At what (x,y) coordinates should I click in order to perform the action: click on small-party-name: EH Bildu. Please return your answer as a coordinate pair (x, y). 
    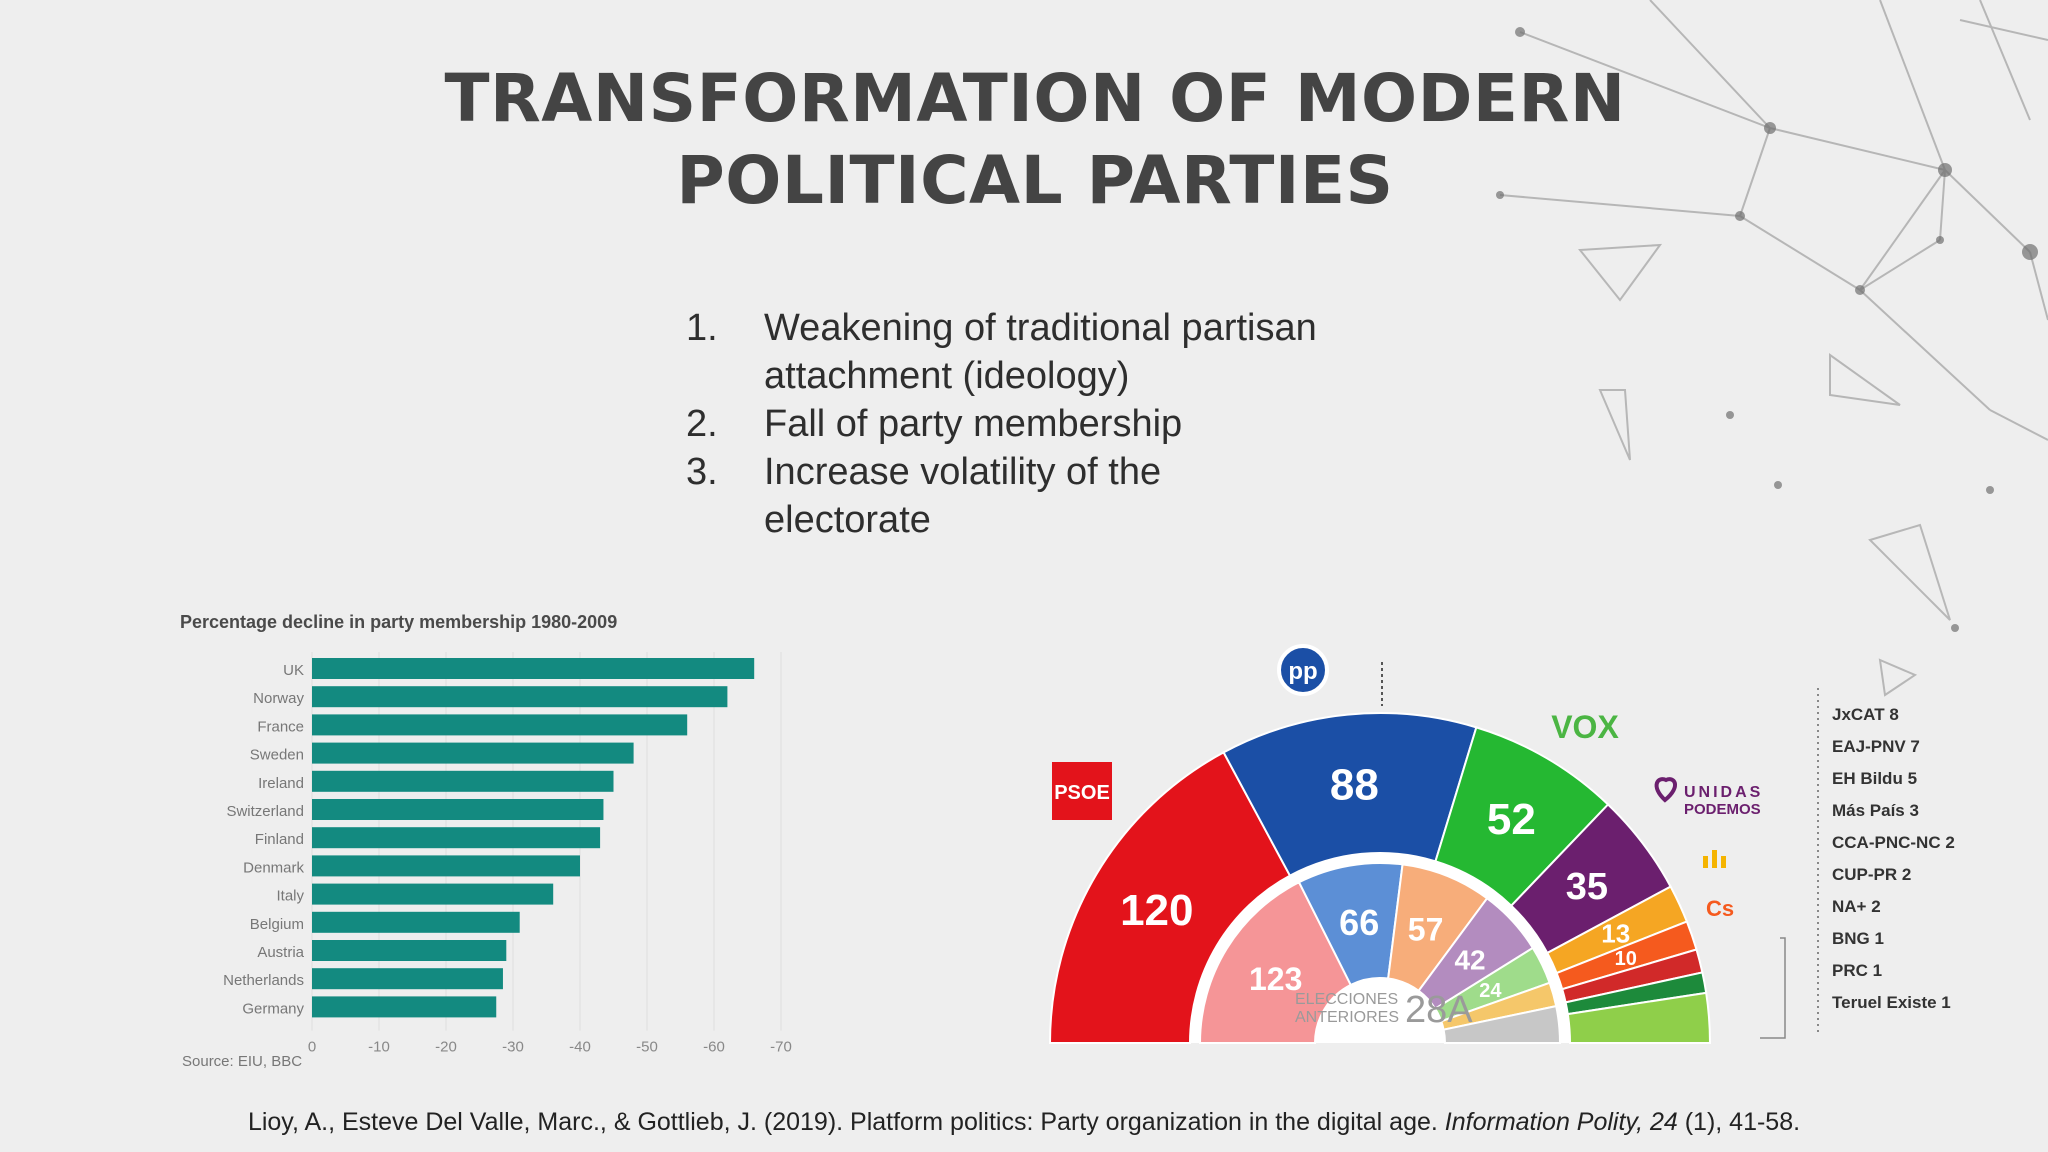
    Looking at the image, I should click on (1870, 778).